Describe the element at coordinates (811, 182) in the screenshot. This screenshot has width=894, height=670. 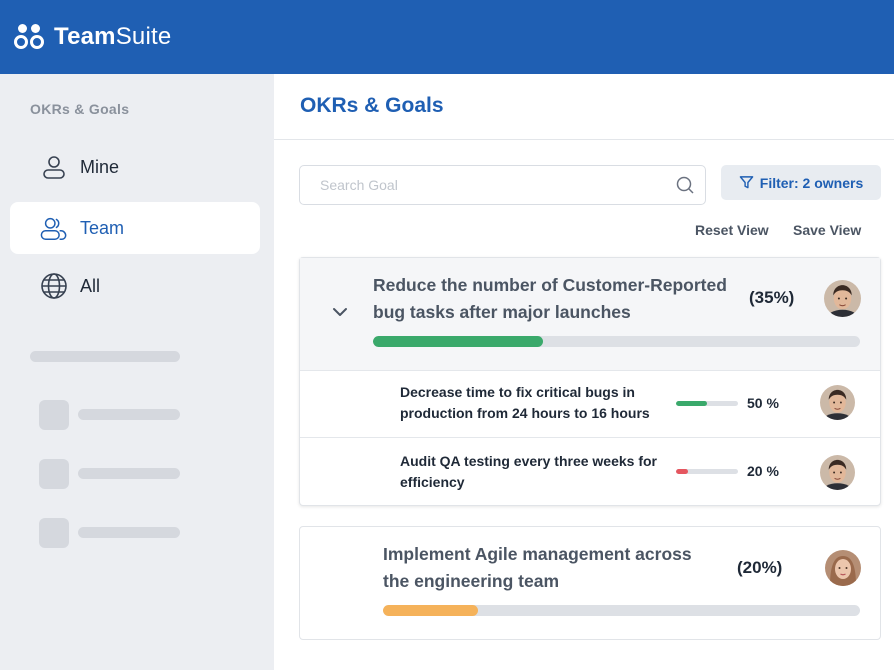
I see `filter-label: Filter: 2 owners` at that location.